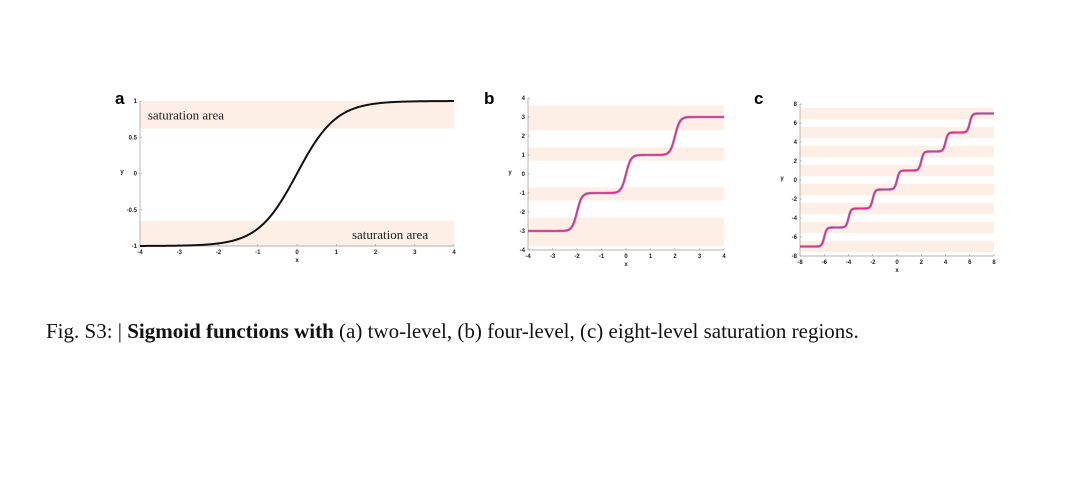 This screenshot has height=478, width=1080. Describe the element at coordinates (825, 263) in the screenshot. I see `x-tick-label: -6` at that location.